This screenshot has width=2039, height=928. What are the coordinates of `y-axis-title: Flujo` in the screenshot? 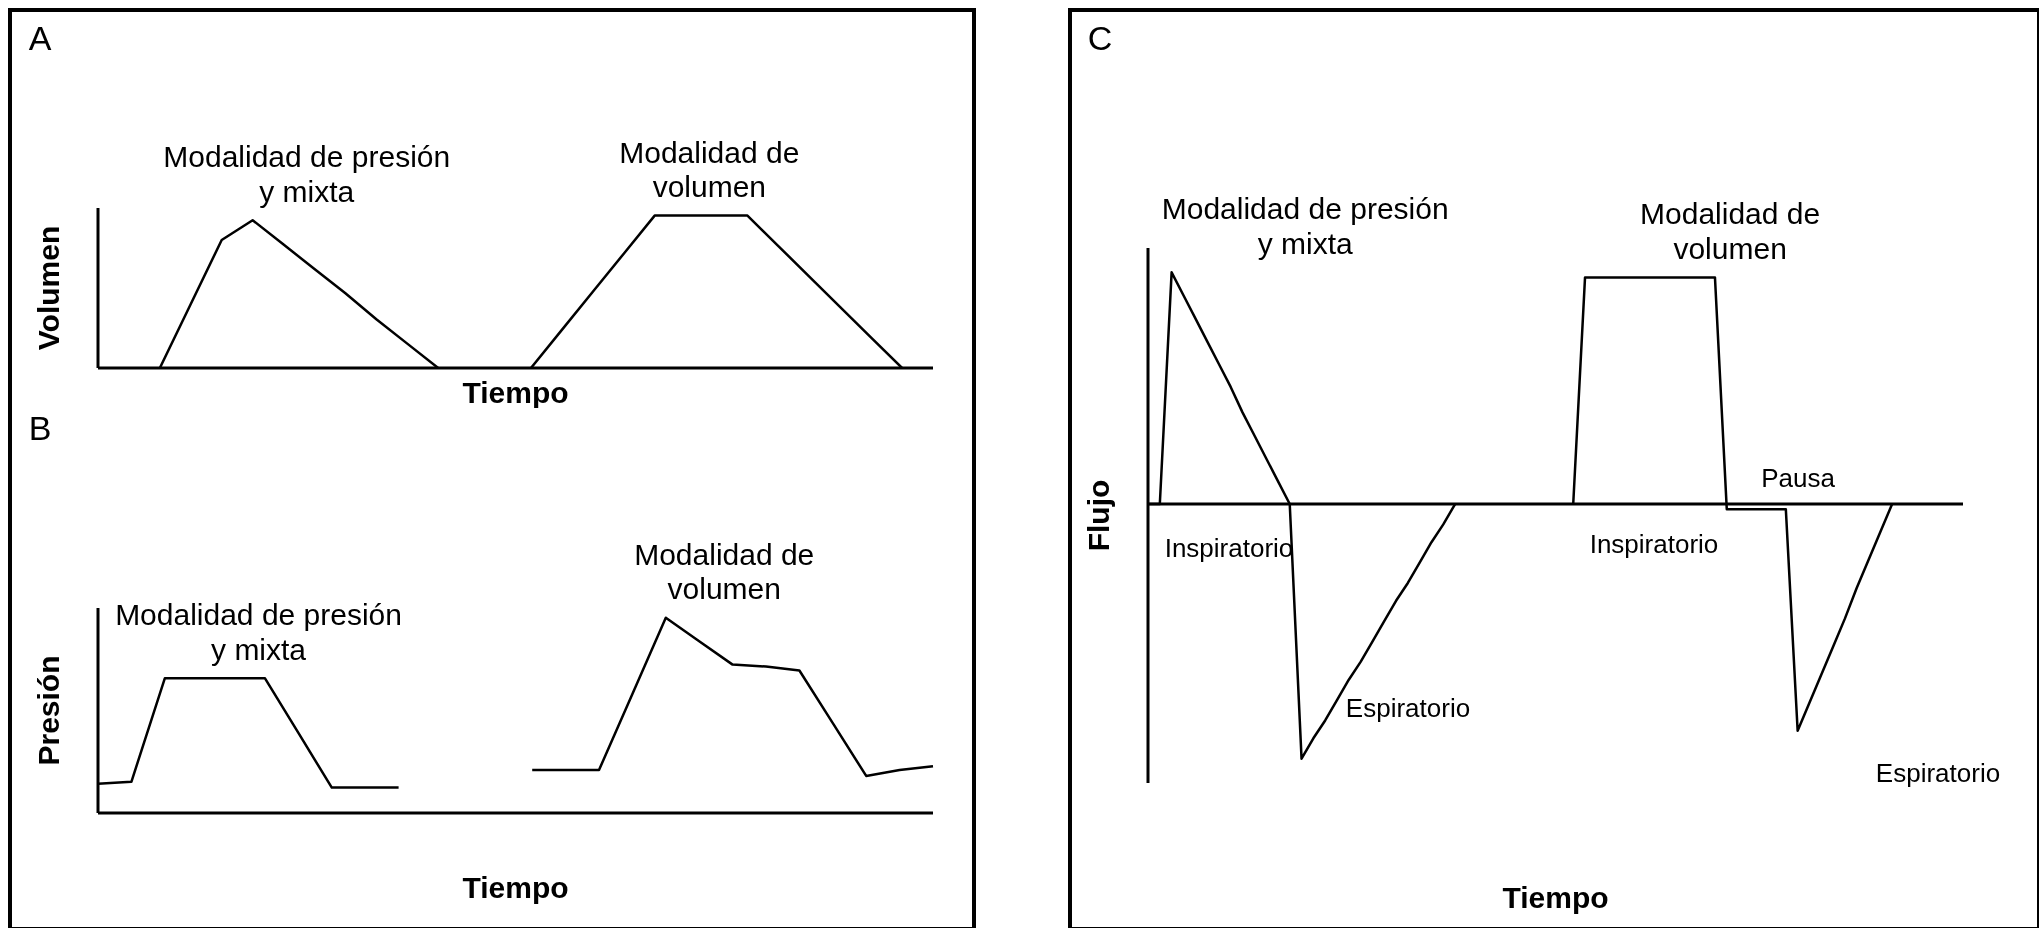 It's located at (1098, 515).